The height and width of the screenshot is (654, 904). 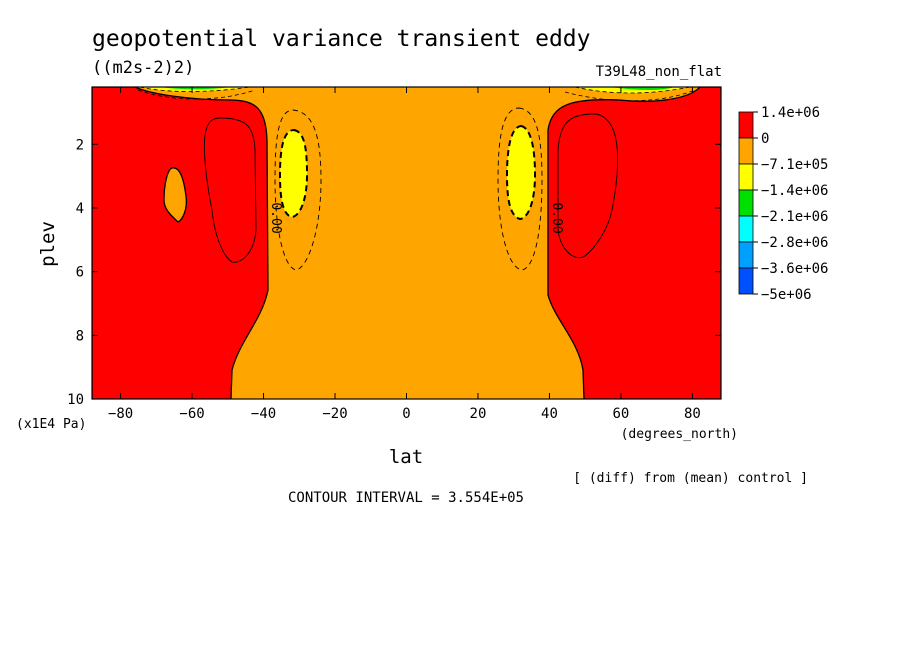 I want to click on legend-level-label: −3.6e+06, so click(x=794, y=269).